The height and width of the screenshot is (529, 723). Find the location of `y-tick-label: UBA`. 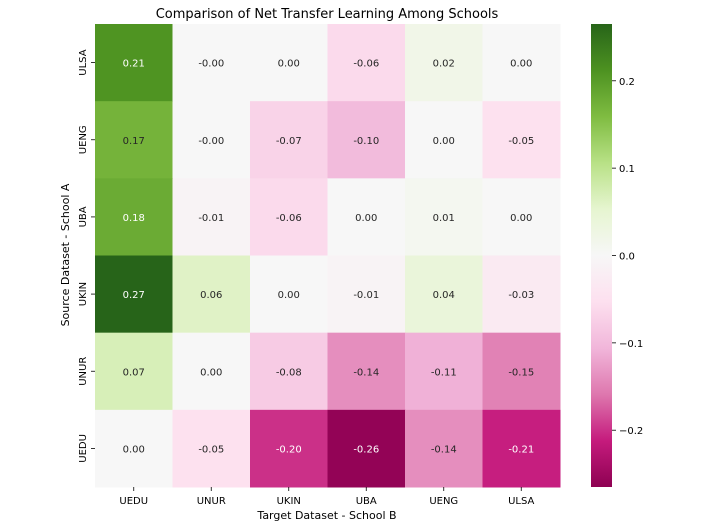

y-tick-label: UBA is located at coordinates (83, 216).